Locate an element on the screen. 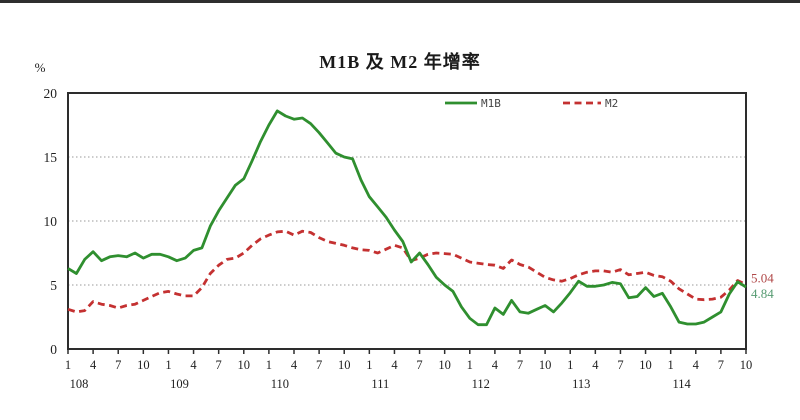 This screenshot has height=420, width=800. x-year-label: 110 is located at coordinates (280, 384).